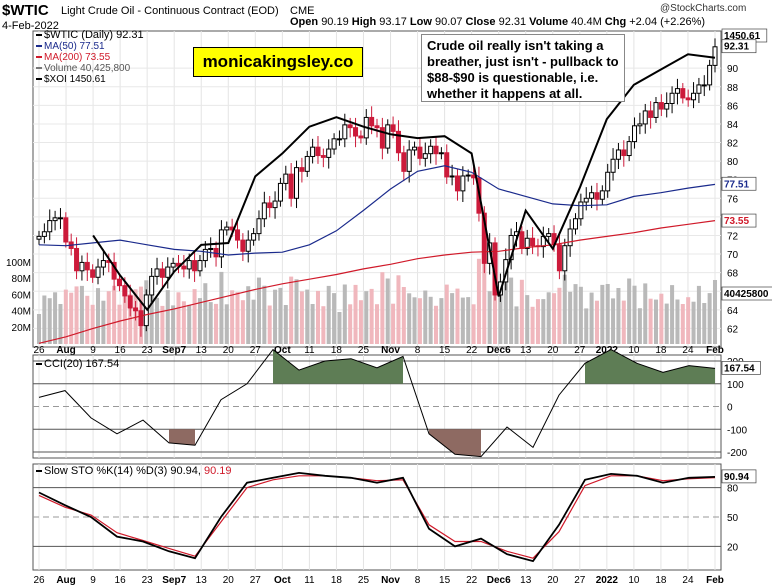  Describe the element at coordinates (739, 476) in the screenshot. I see `sto-k-badge-box` at that location.